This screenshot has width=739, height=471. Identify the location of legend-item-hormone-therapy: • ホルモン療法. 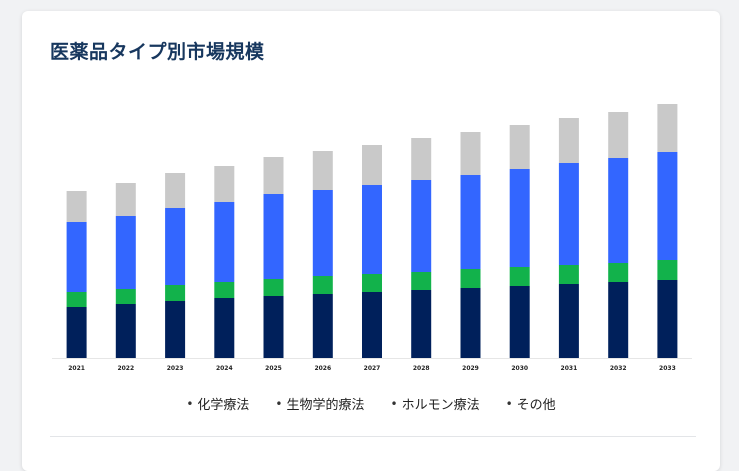
(435, 404).